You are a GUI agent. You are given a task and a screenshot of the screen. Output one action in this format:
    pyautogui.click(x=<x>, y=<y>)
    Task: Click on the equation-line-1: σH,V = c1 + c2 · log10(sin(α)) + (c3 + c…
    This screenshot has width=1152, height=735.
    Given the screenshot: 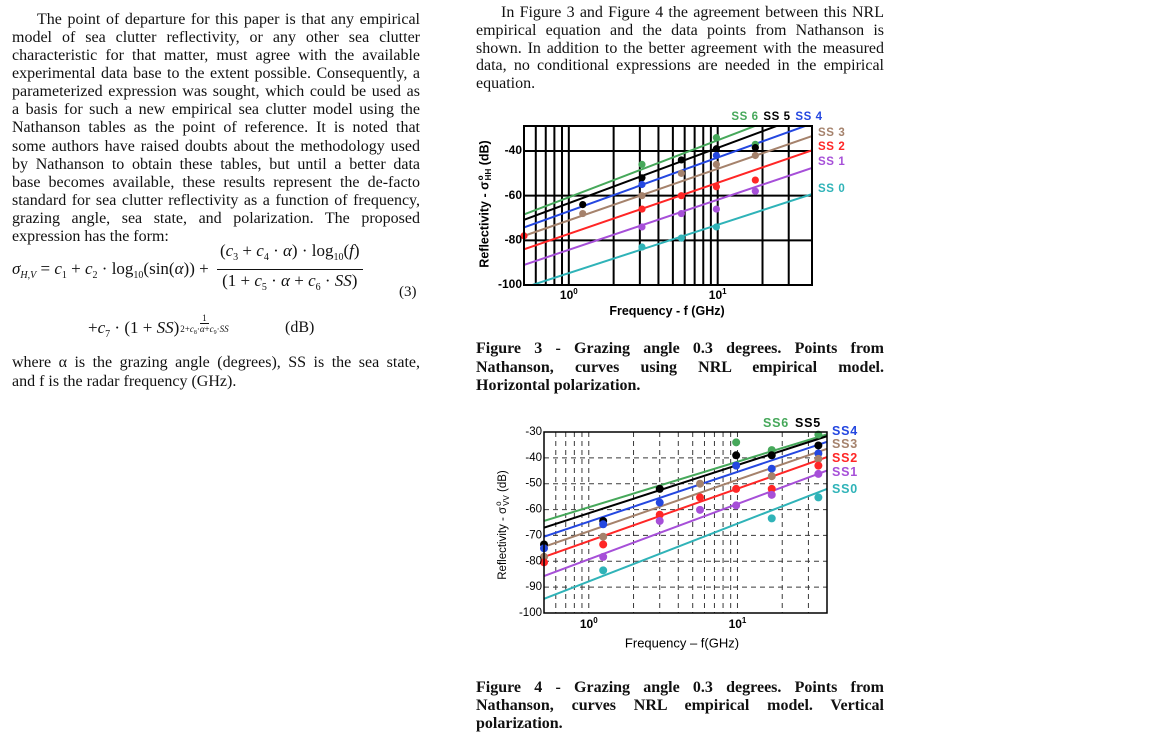 What is the action you would take?
    pyautogui.click(x=187, y=267)
    